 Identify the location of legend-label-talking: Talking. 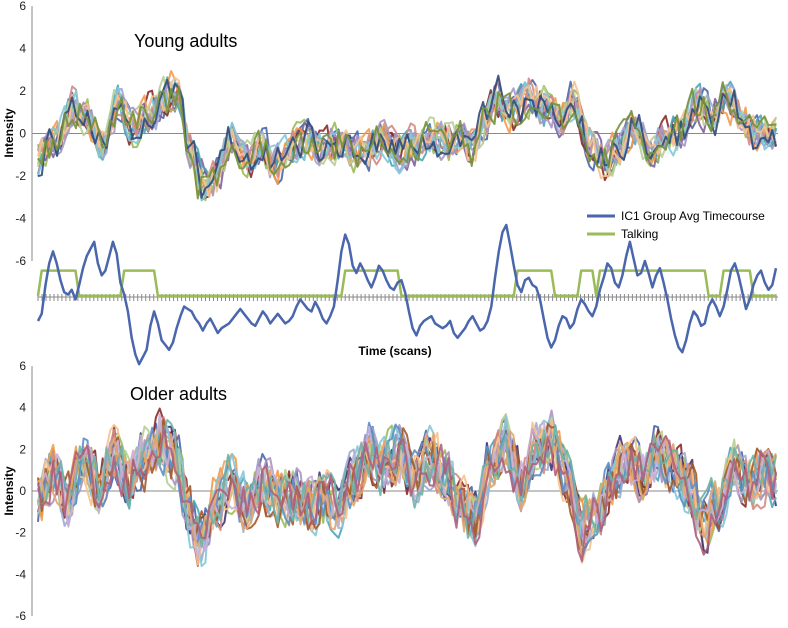
(639, 234).